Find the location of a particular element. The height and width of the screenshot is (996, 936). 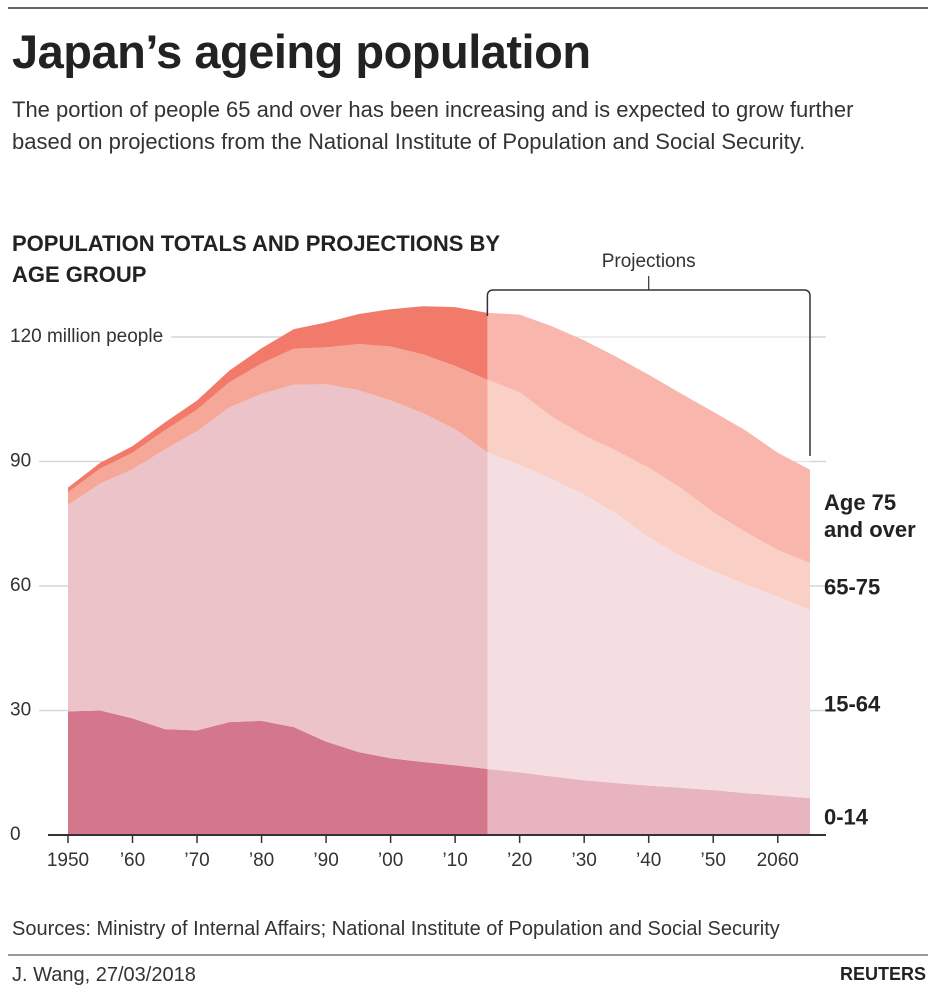

x-tick-label: ’40 is located at coordinates (648, 860).